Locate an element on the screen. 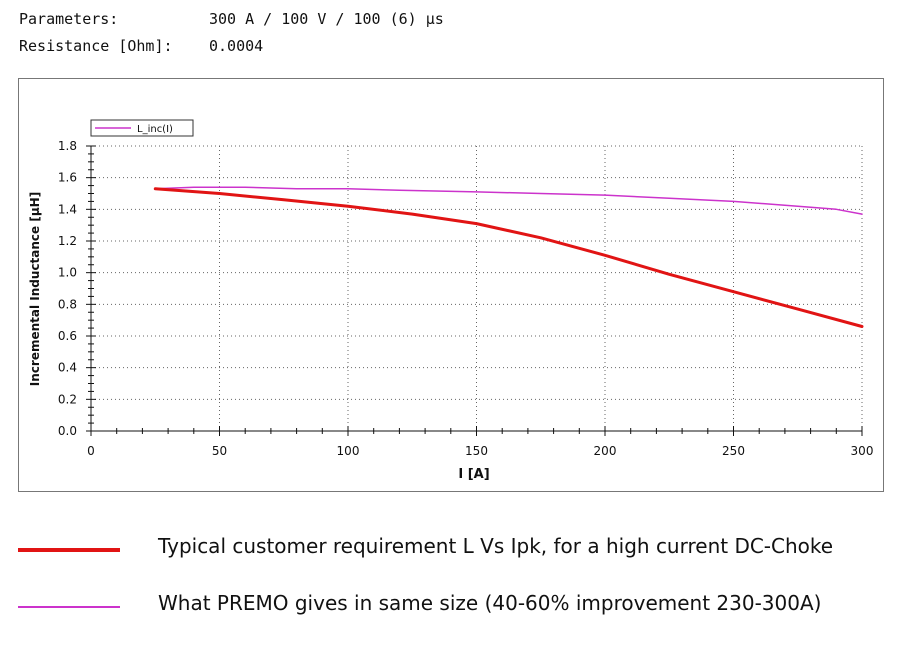 The width and height of the screenshot is (918, 656). parameters-label: Parameters: is located at coordinates (69, 19).